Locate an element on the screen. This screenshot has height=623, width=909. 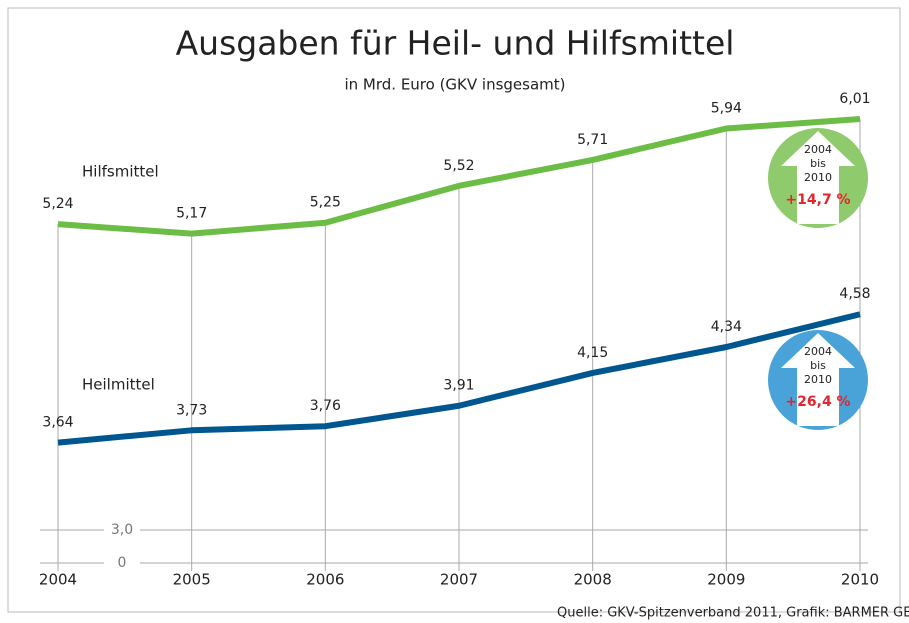
data-label: 5,17 is located at coordinates (191, 214).